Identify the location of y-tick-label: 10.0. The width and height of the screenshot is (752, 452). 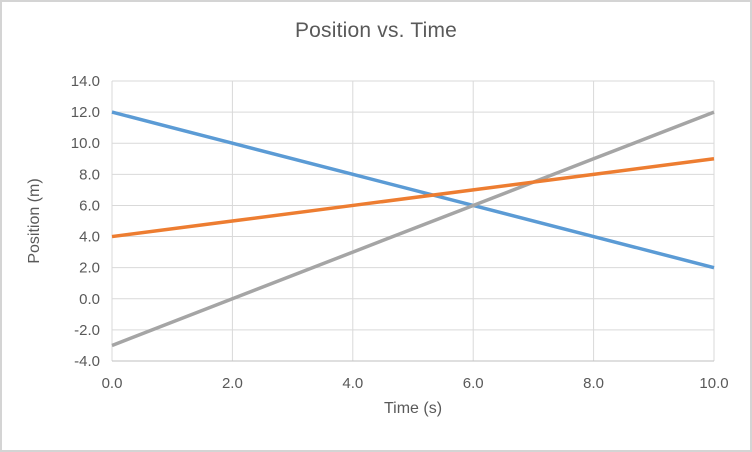
(85, 143).